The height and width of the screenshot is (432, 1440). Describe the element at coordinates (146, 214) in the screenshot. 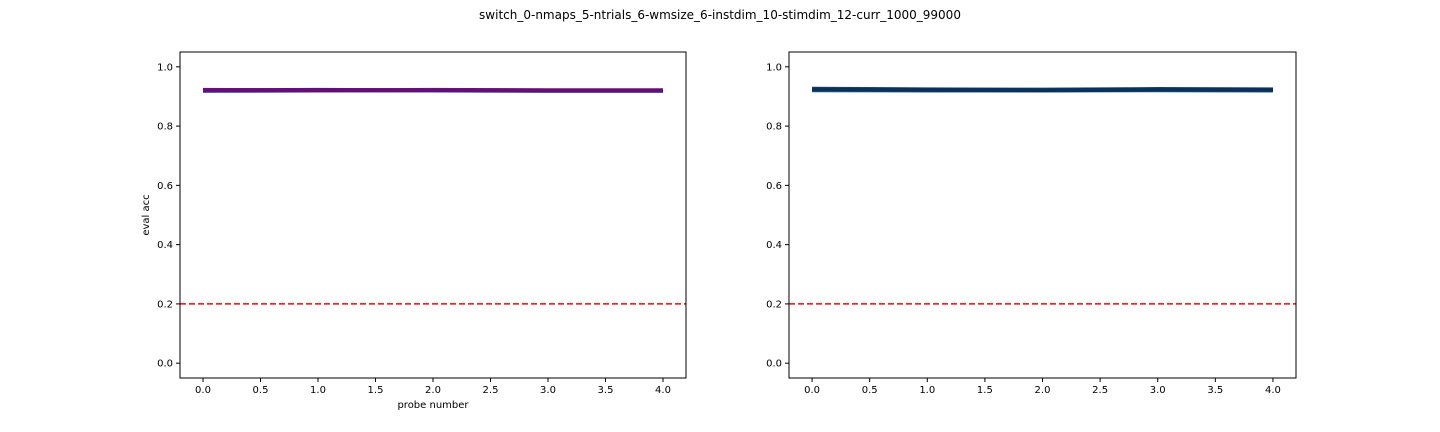

I see `y-axis-label: eval acc` at that location.